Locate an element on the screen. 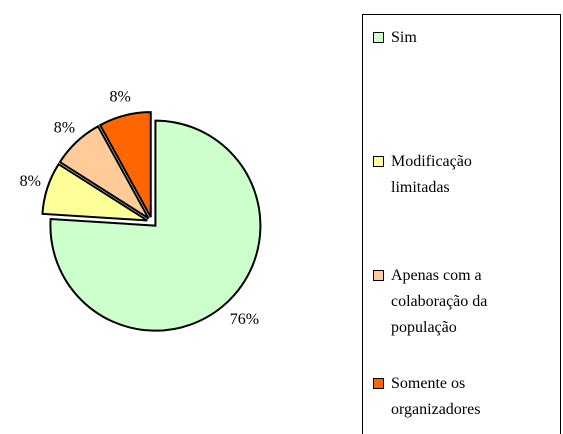  legend-label: Sim is located at coordinates (404, 37).